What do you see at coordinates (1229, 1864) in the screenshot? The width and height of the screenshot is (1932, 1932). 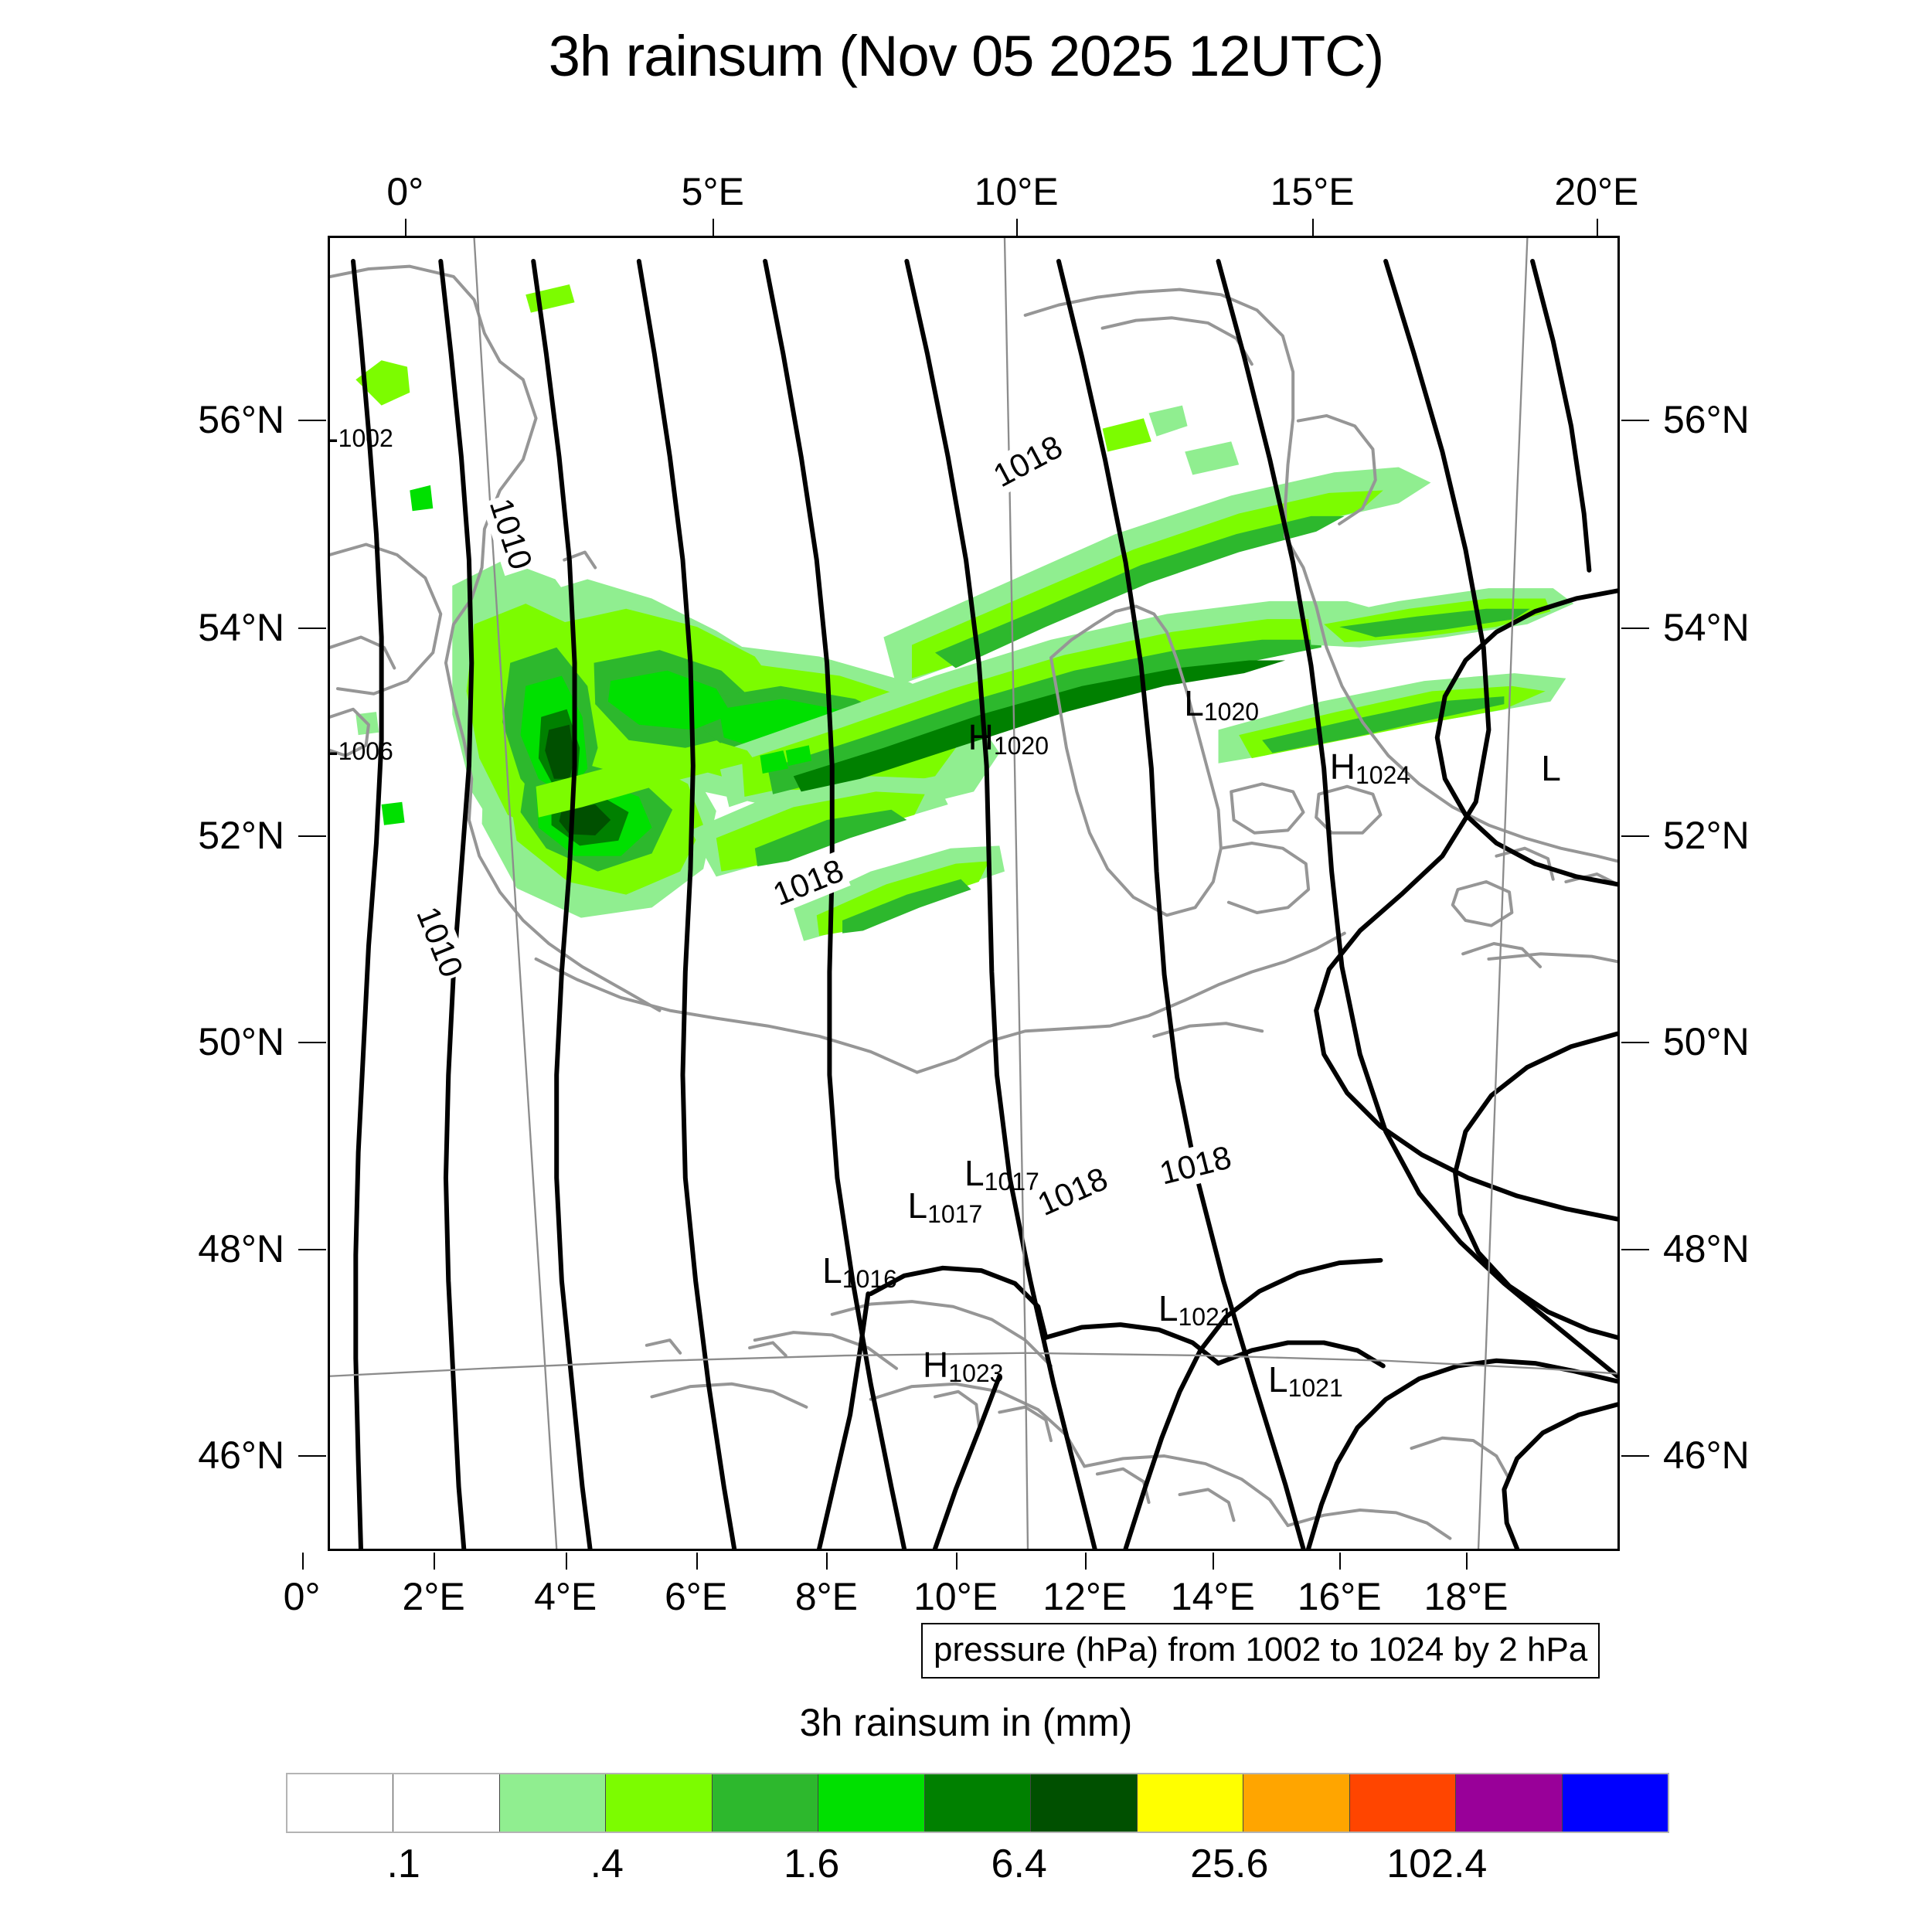 I see `colorbar-label-4: 25.6` at bounding box center [1229, 1864].